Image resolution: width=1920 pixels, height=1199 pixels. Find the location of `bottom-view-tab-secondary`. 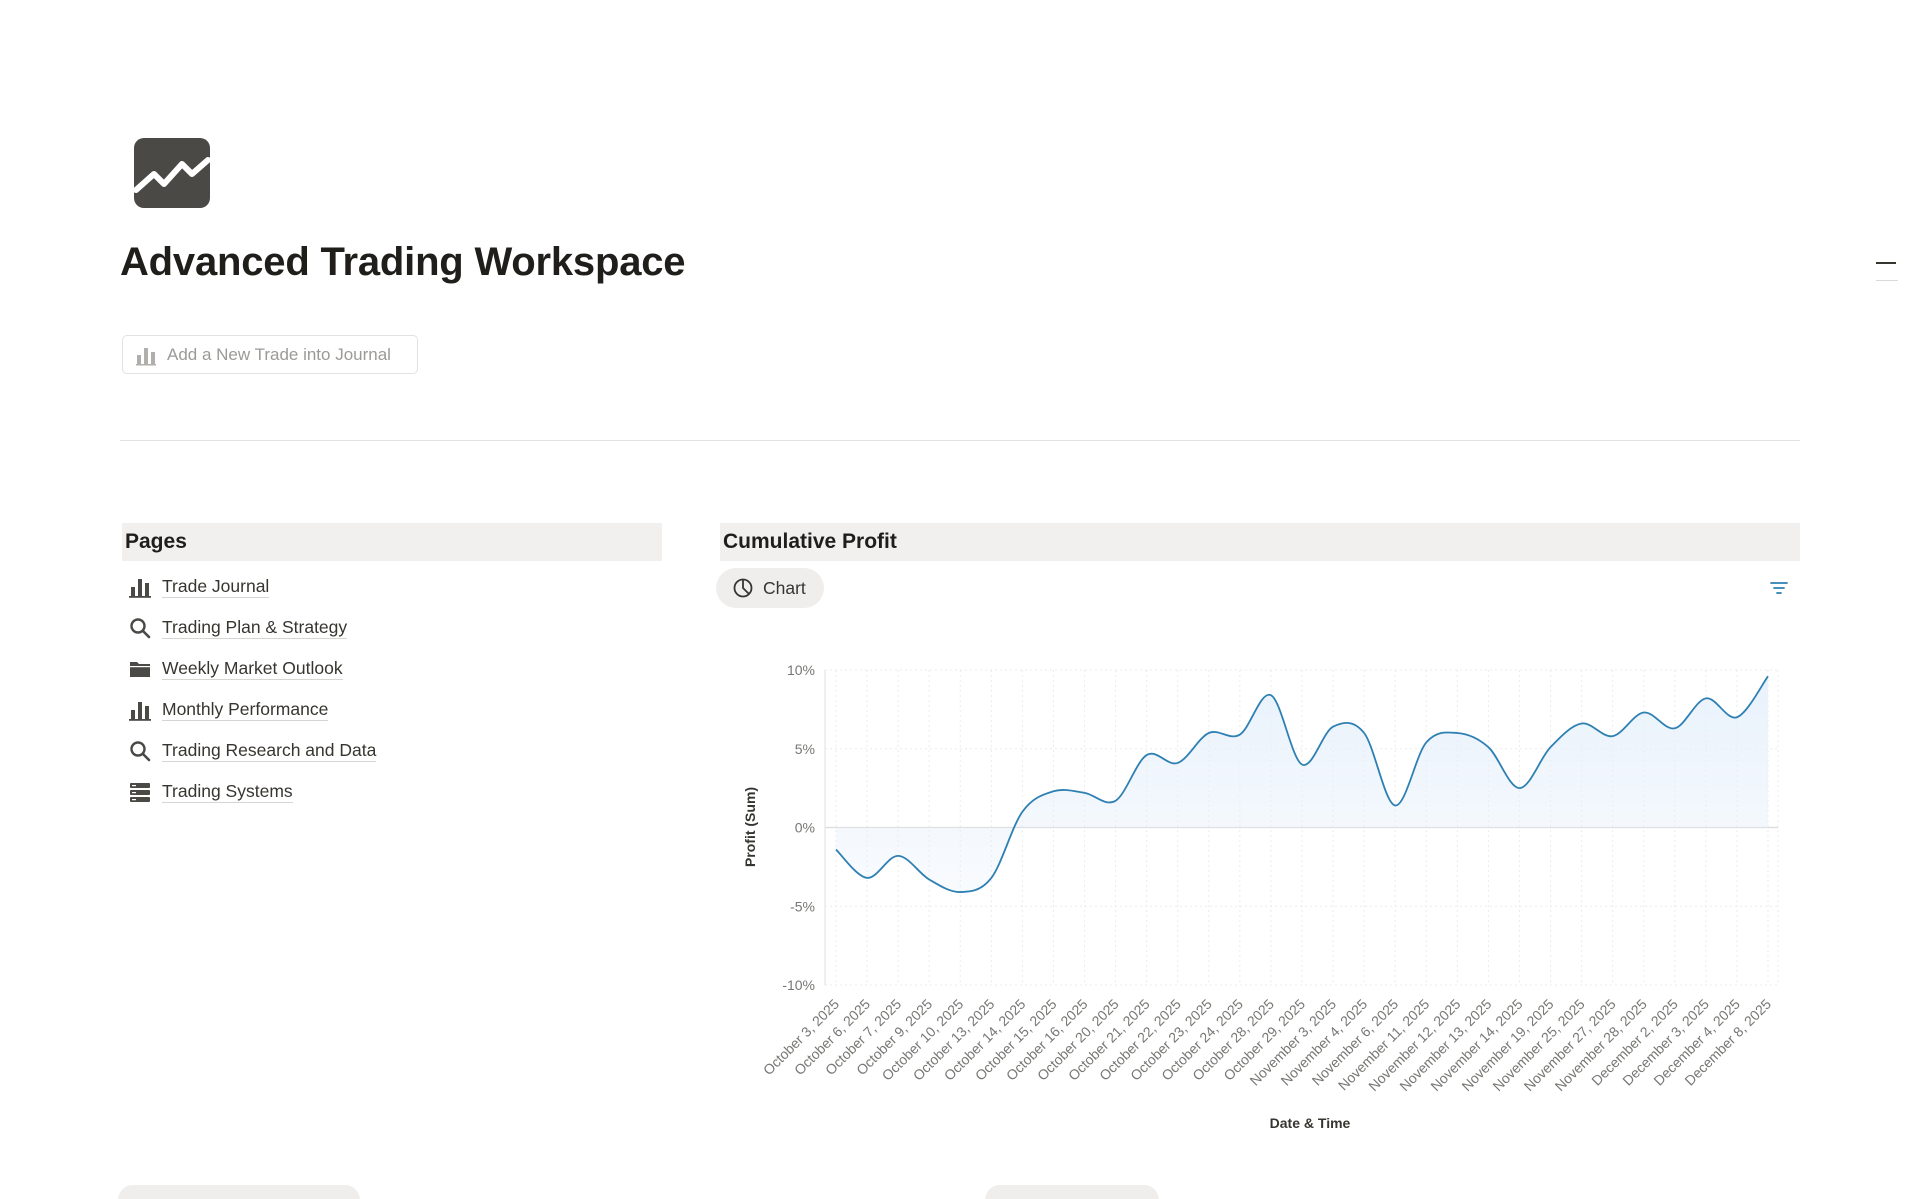

bottom-view-tab-secondary is located at coordinates (1072, 1192).